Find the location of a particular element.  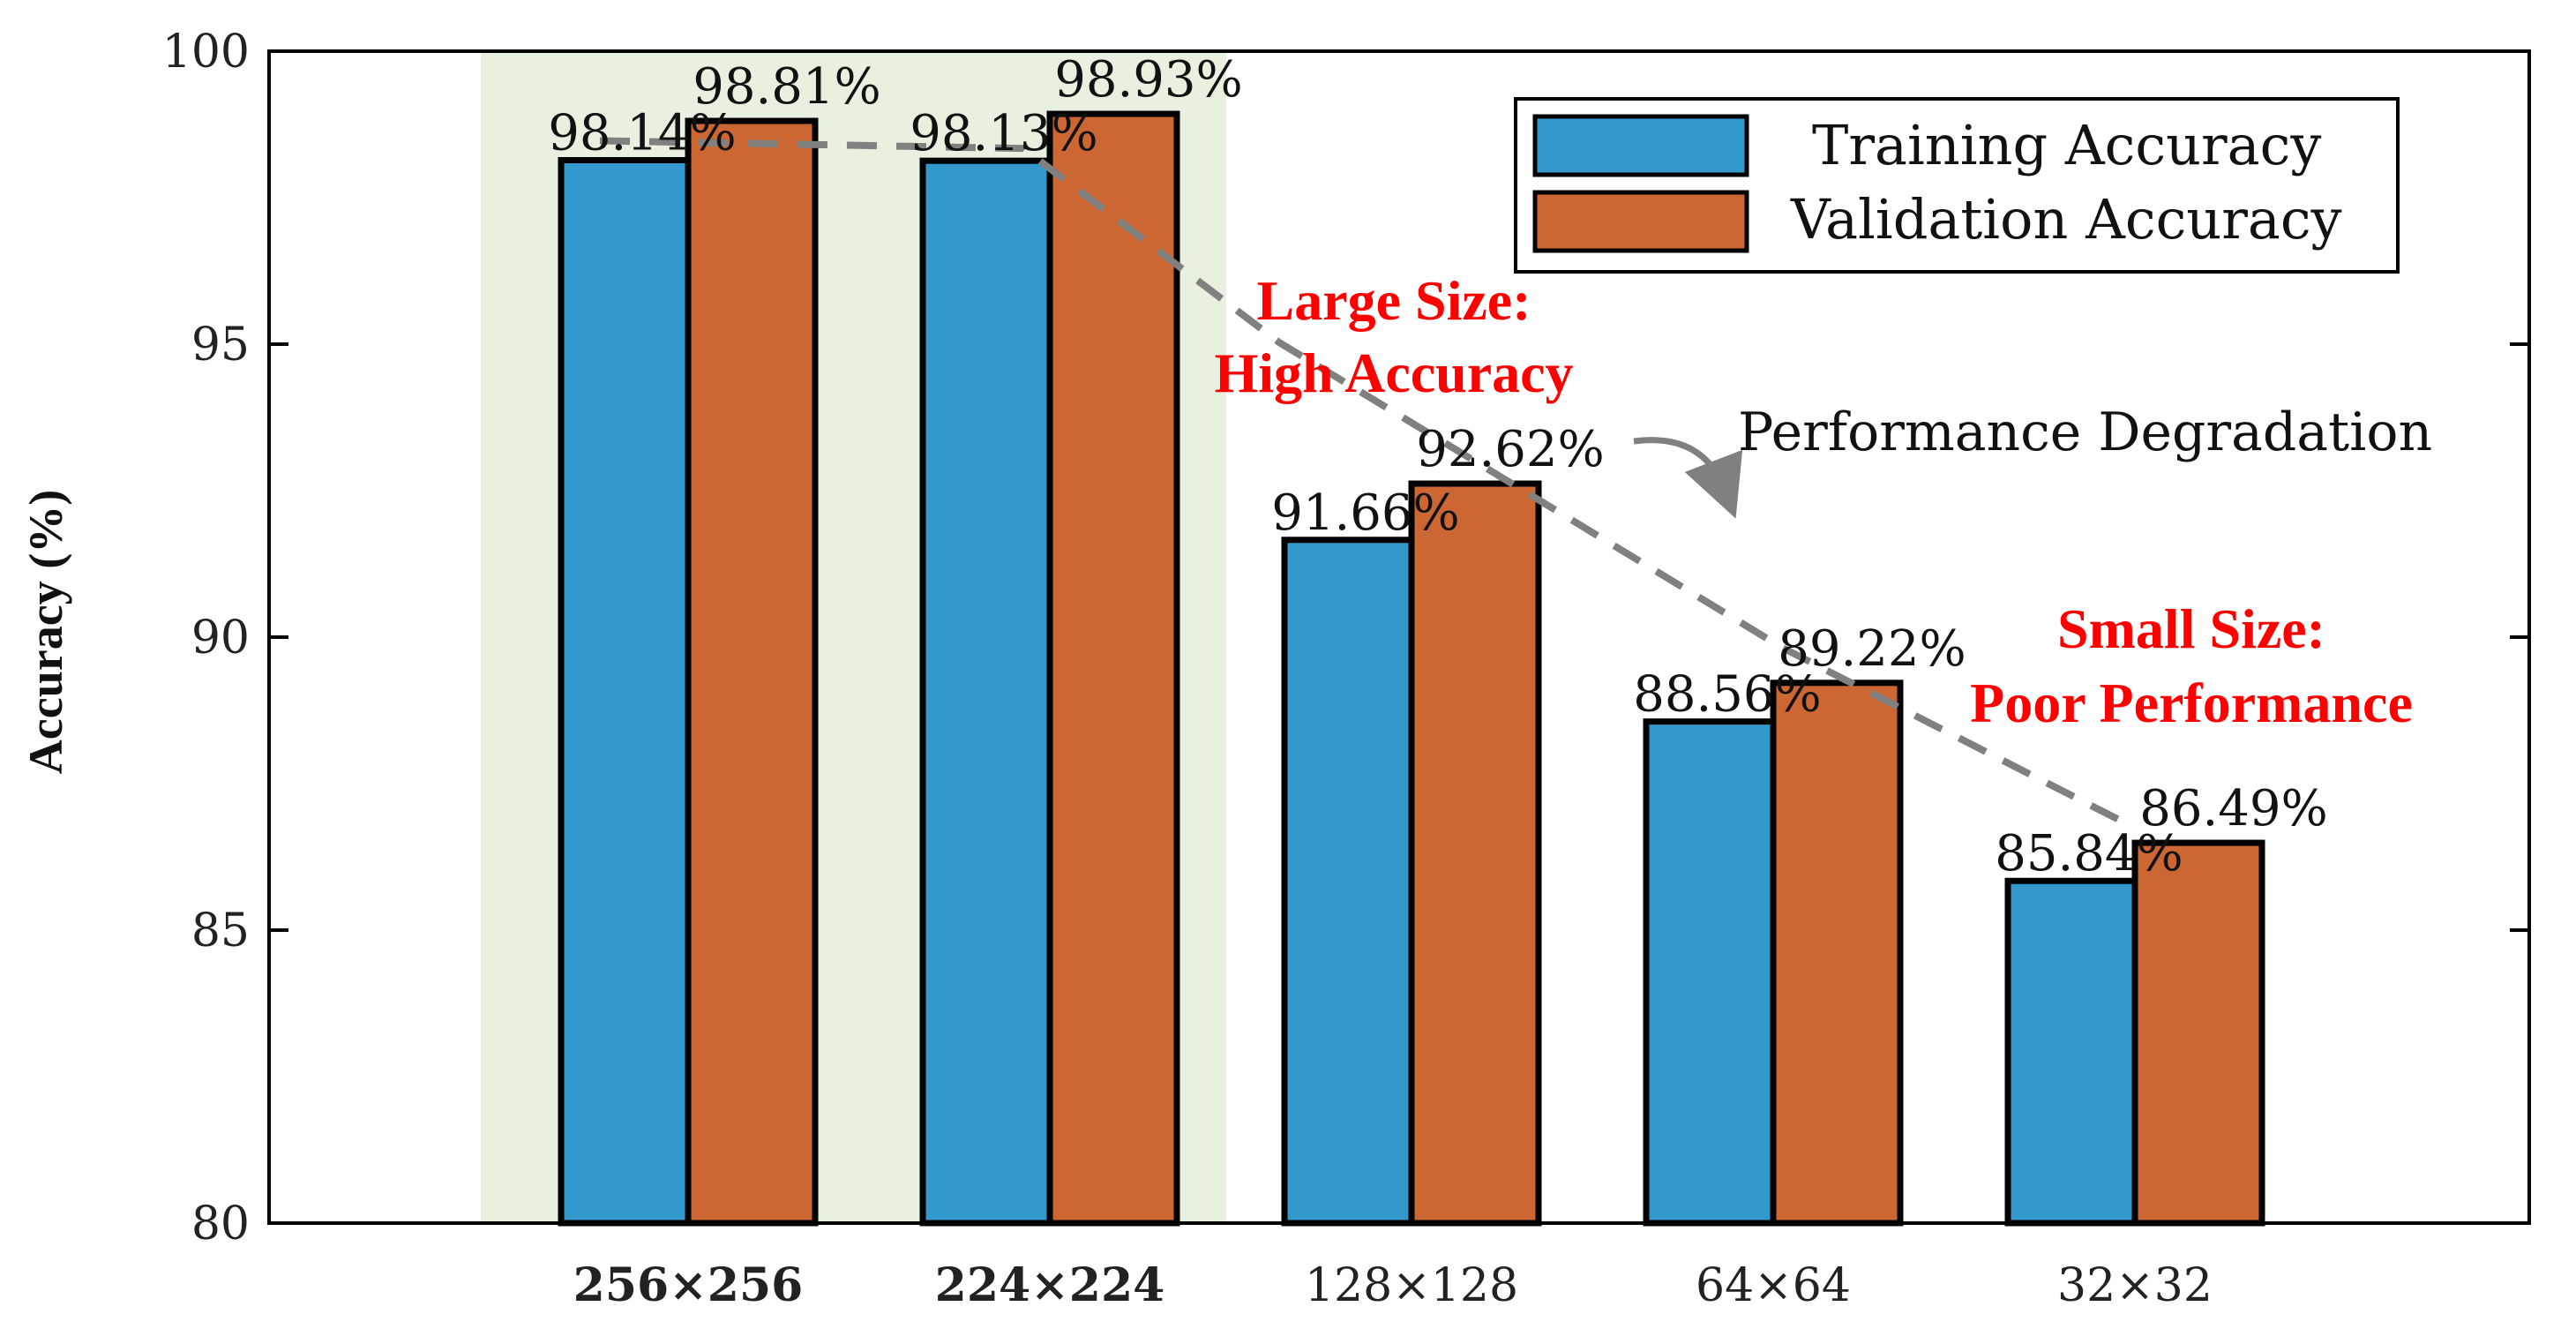

value-label-training: 98.13% is located at coordinates (1004, 133).